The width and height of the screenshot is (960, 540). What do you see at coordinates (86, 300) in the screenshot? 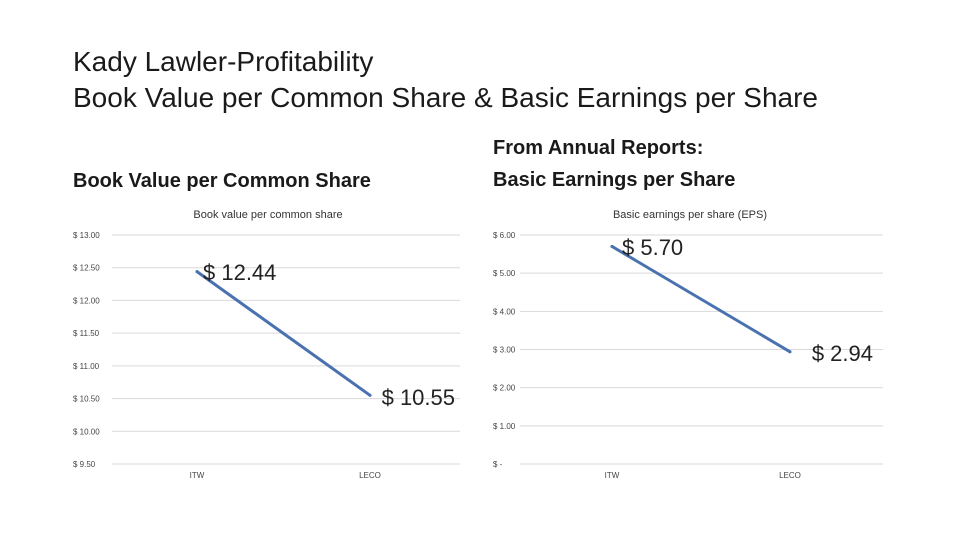
I see `book-value-y-tick-label: $ 12.00` at bounding box center [86, 300].